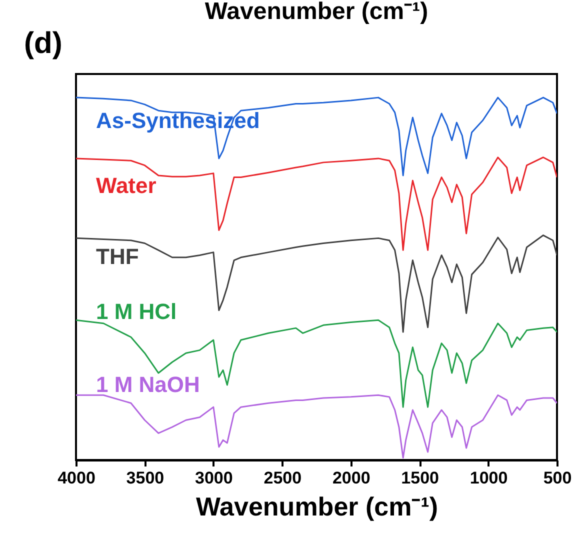 This screenshot has width=578, height=545. I want to click on series-label: 1 M HCl, so click(136, 311).